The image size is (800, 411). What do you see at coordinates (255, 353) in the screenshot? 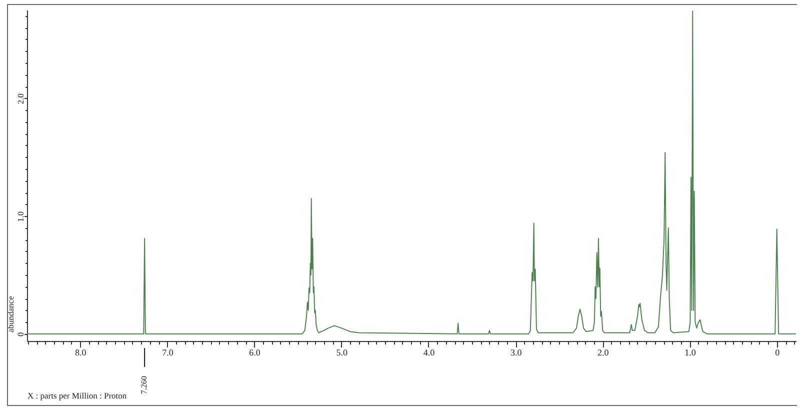
I see `x-tick-label: 6.0` at bounding box center [255, 353].